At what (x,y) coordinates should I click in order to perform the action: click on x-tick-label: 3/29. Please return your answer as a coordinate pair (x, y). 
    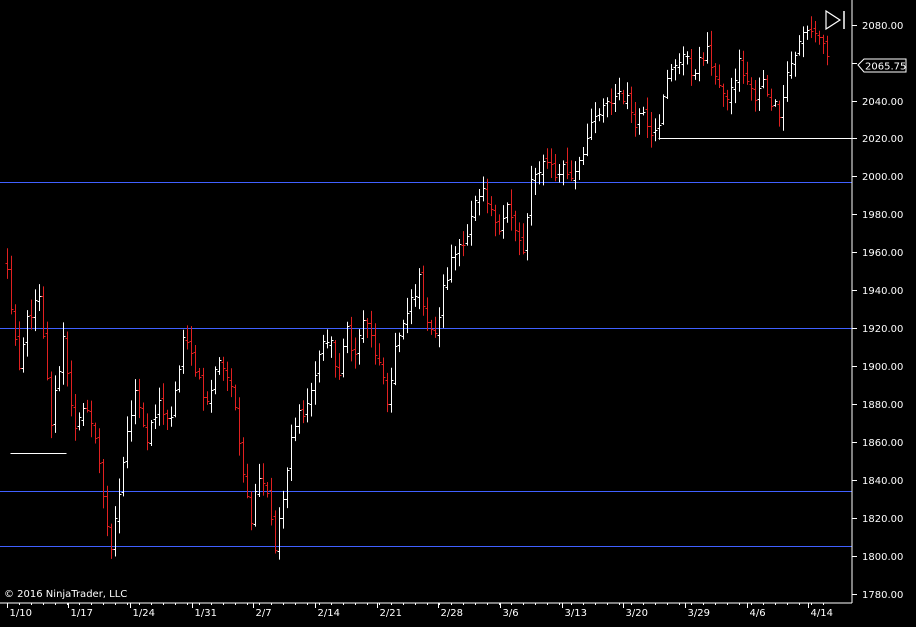
    Looking at the image, I should click on (699, 613).